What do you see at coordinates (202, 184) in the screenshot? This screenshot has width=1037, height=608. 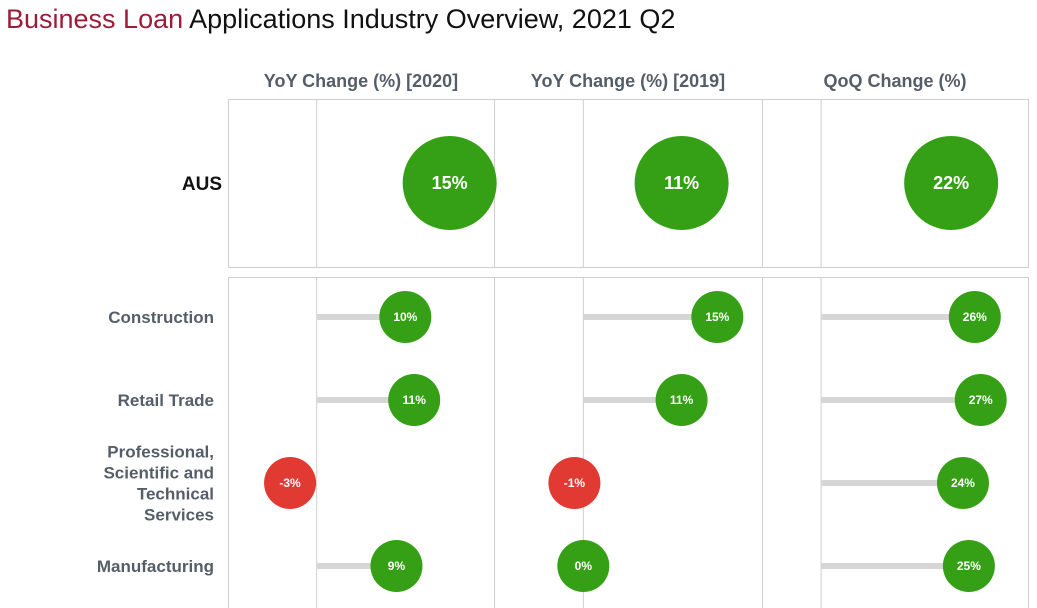 I see `aggregate-row-label: AUS` at bounding box center [202, 184].